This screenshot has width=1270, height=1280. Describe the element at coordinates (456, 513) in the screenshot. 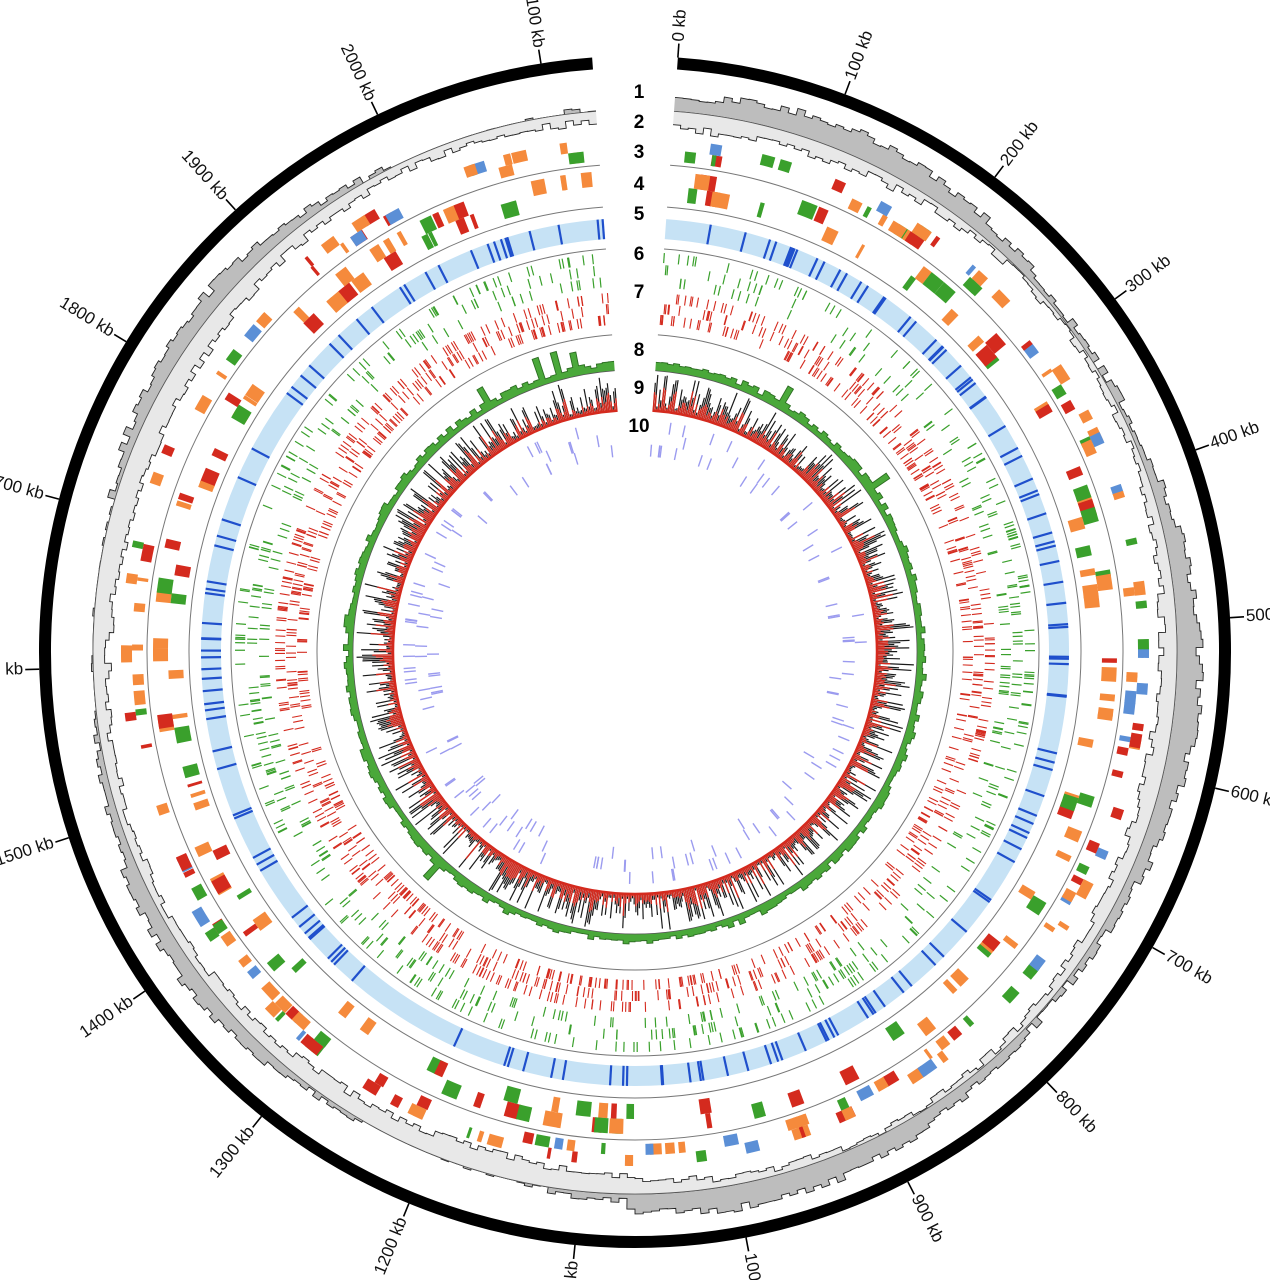

I see `track-10-tick` at that location.